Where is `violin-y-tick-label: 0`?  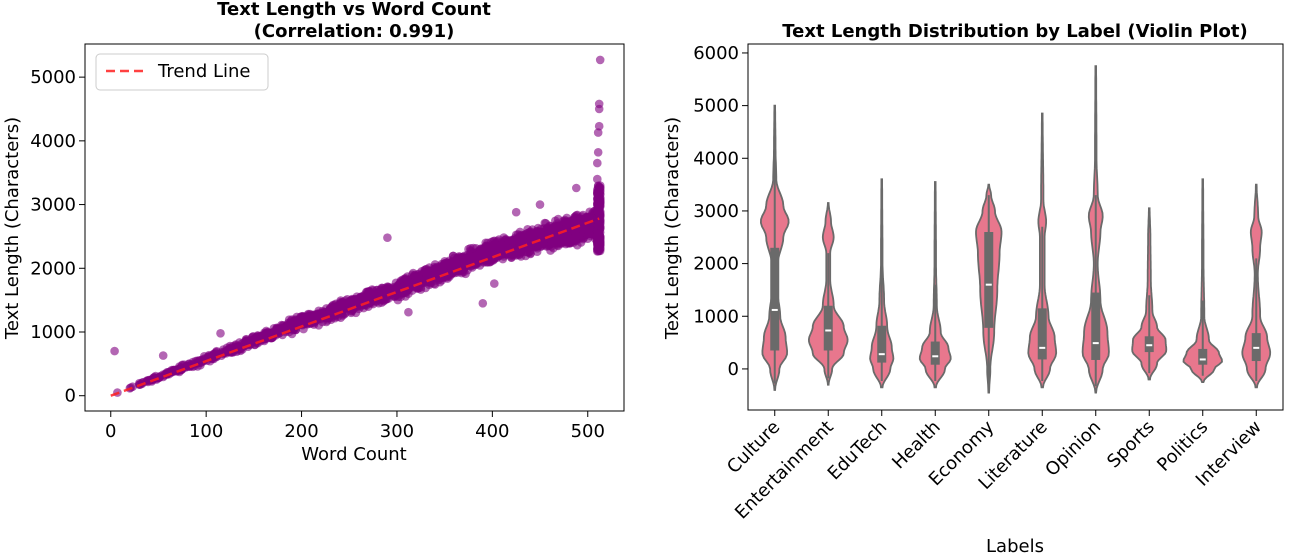 violin-y-tick-label: 0 is located at coordinates (733, 369).